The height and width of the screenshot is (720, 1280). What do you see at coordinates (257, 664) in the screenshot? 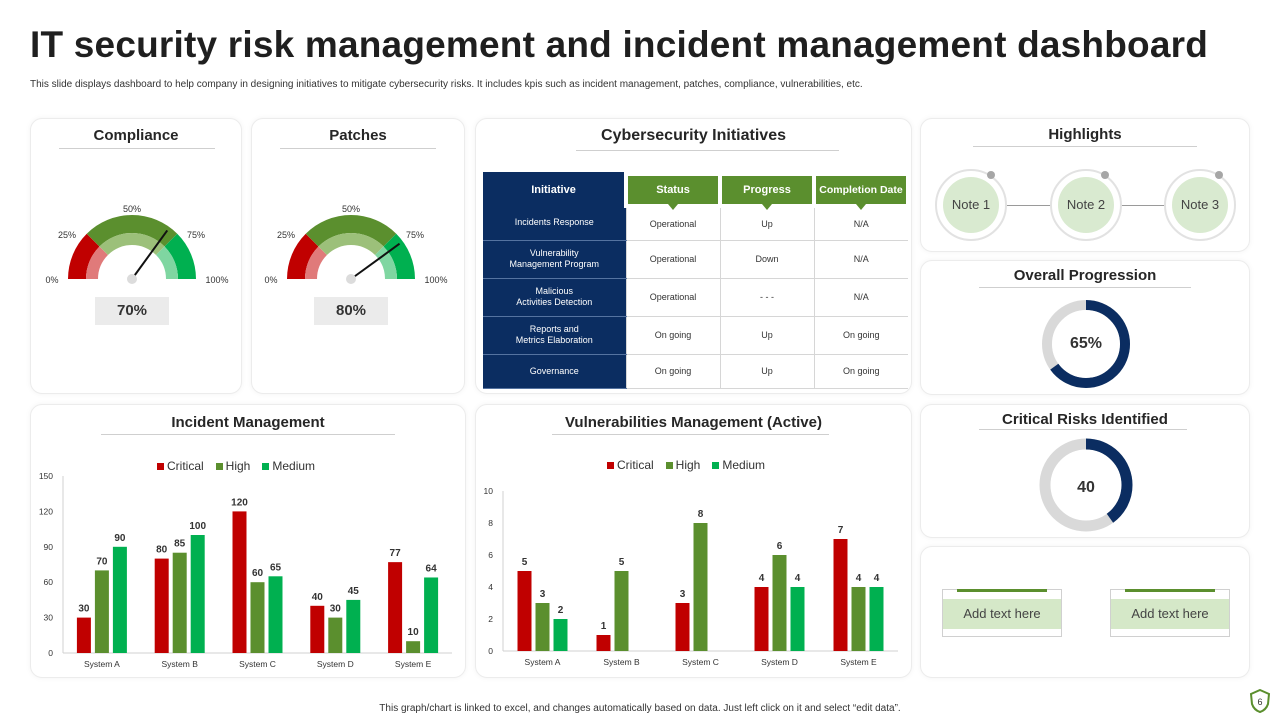
I see `x-tick-label: System C` at bounding box center [257, 664].